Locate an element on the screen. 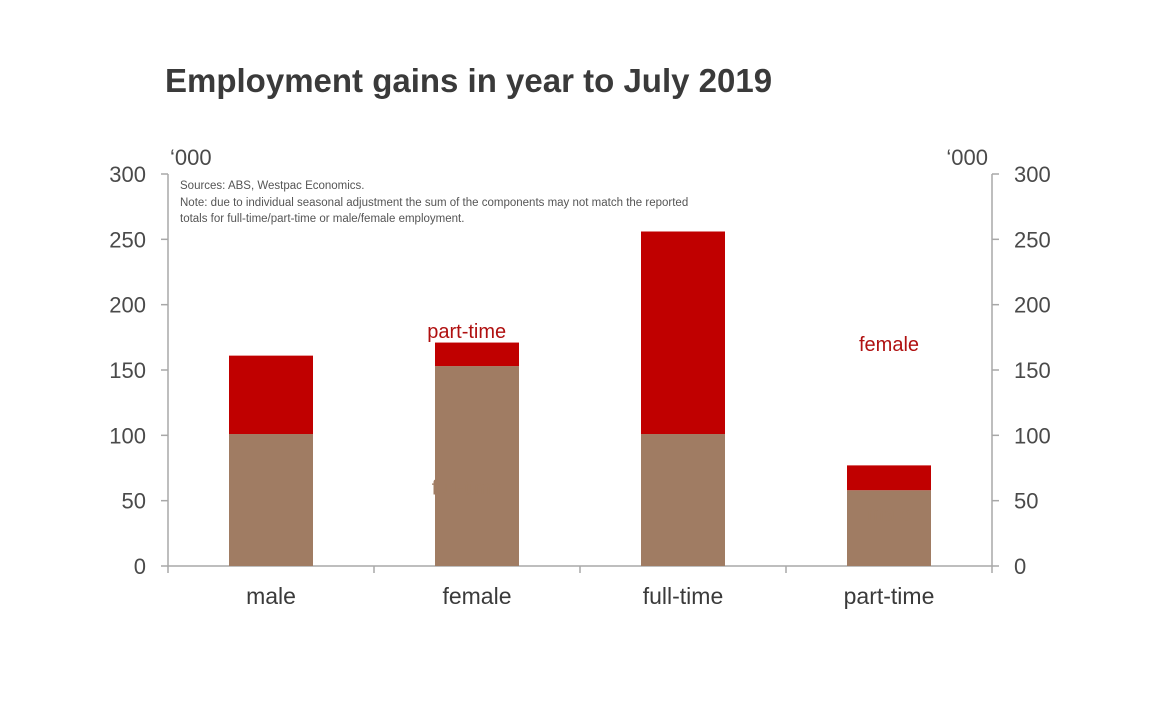  left-tick-label: 300 is located at coordinates (127, 174).